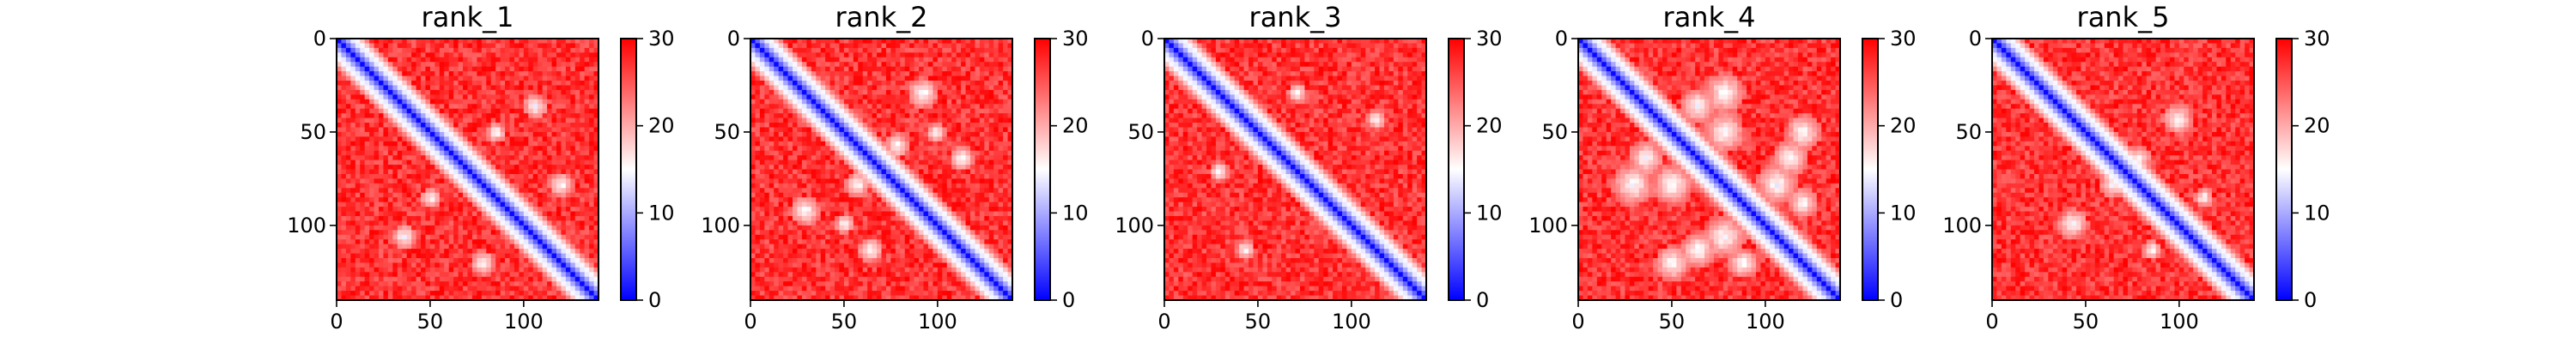 The width and height of the screenshot is (2576, 343). I want to click on heatmap-cells, so click(468, 170).